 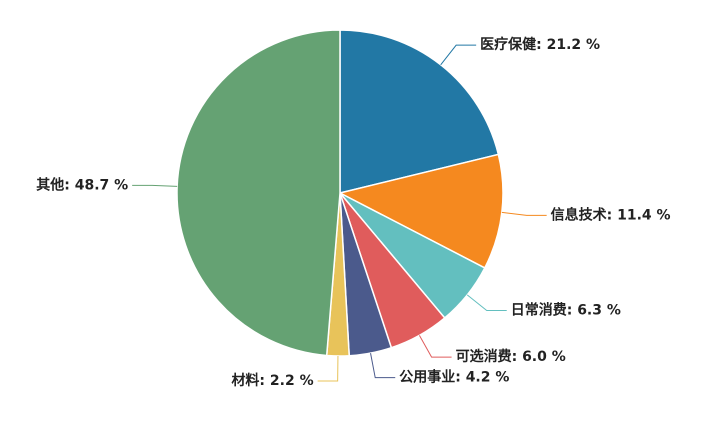 I want to click on slice-label: 信息技术: 11.4 %, so click(x=611, y=214).